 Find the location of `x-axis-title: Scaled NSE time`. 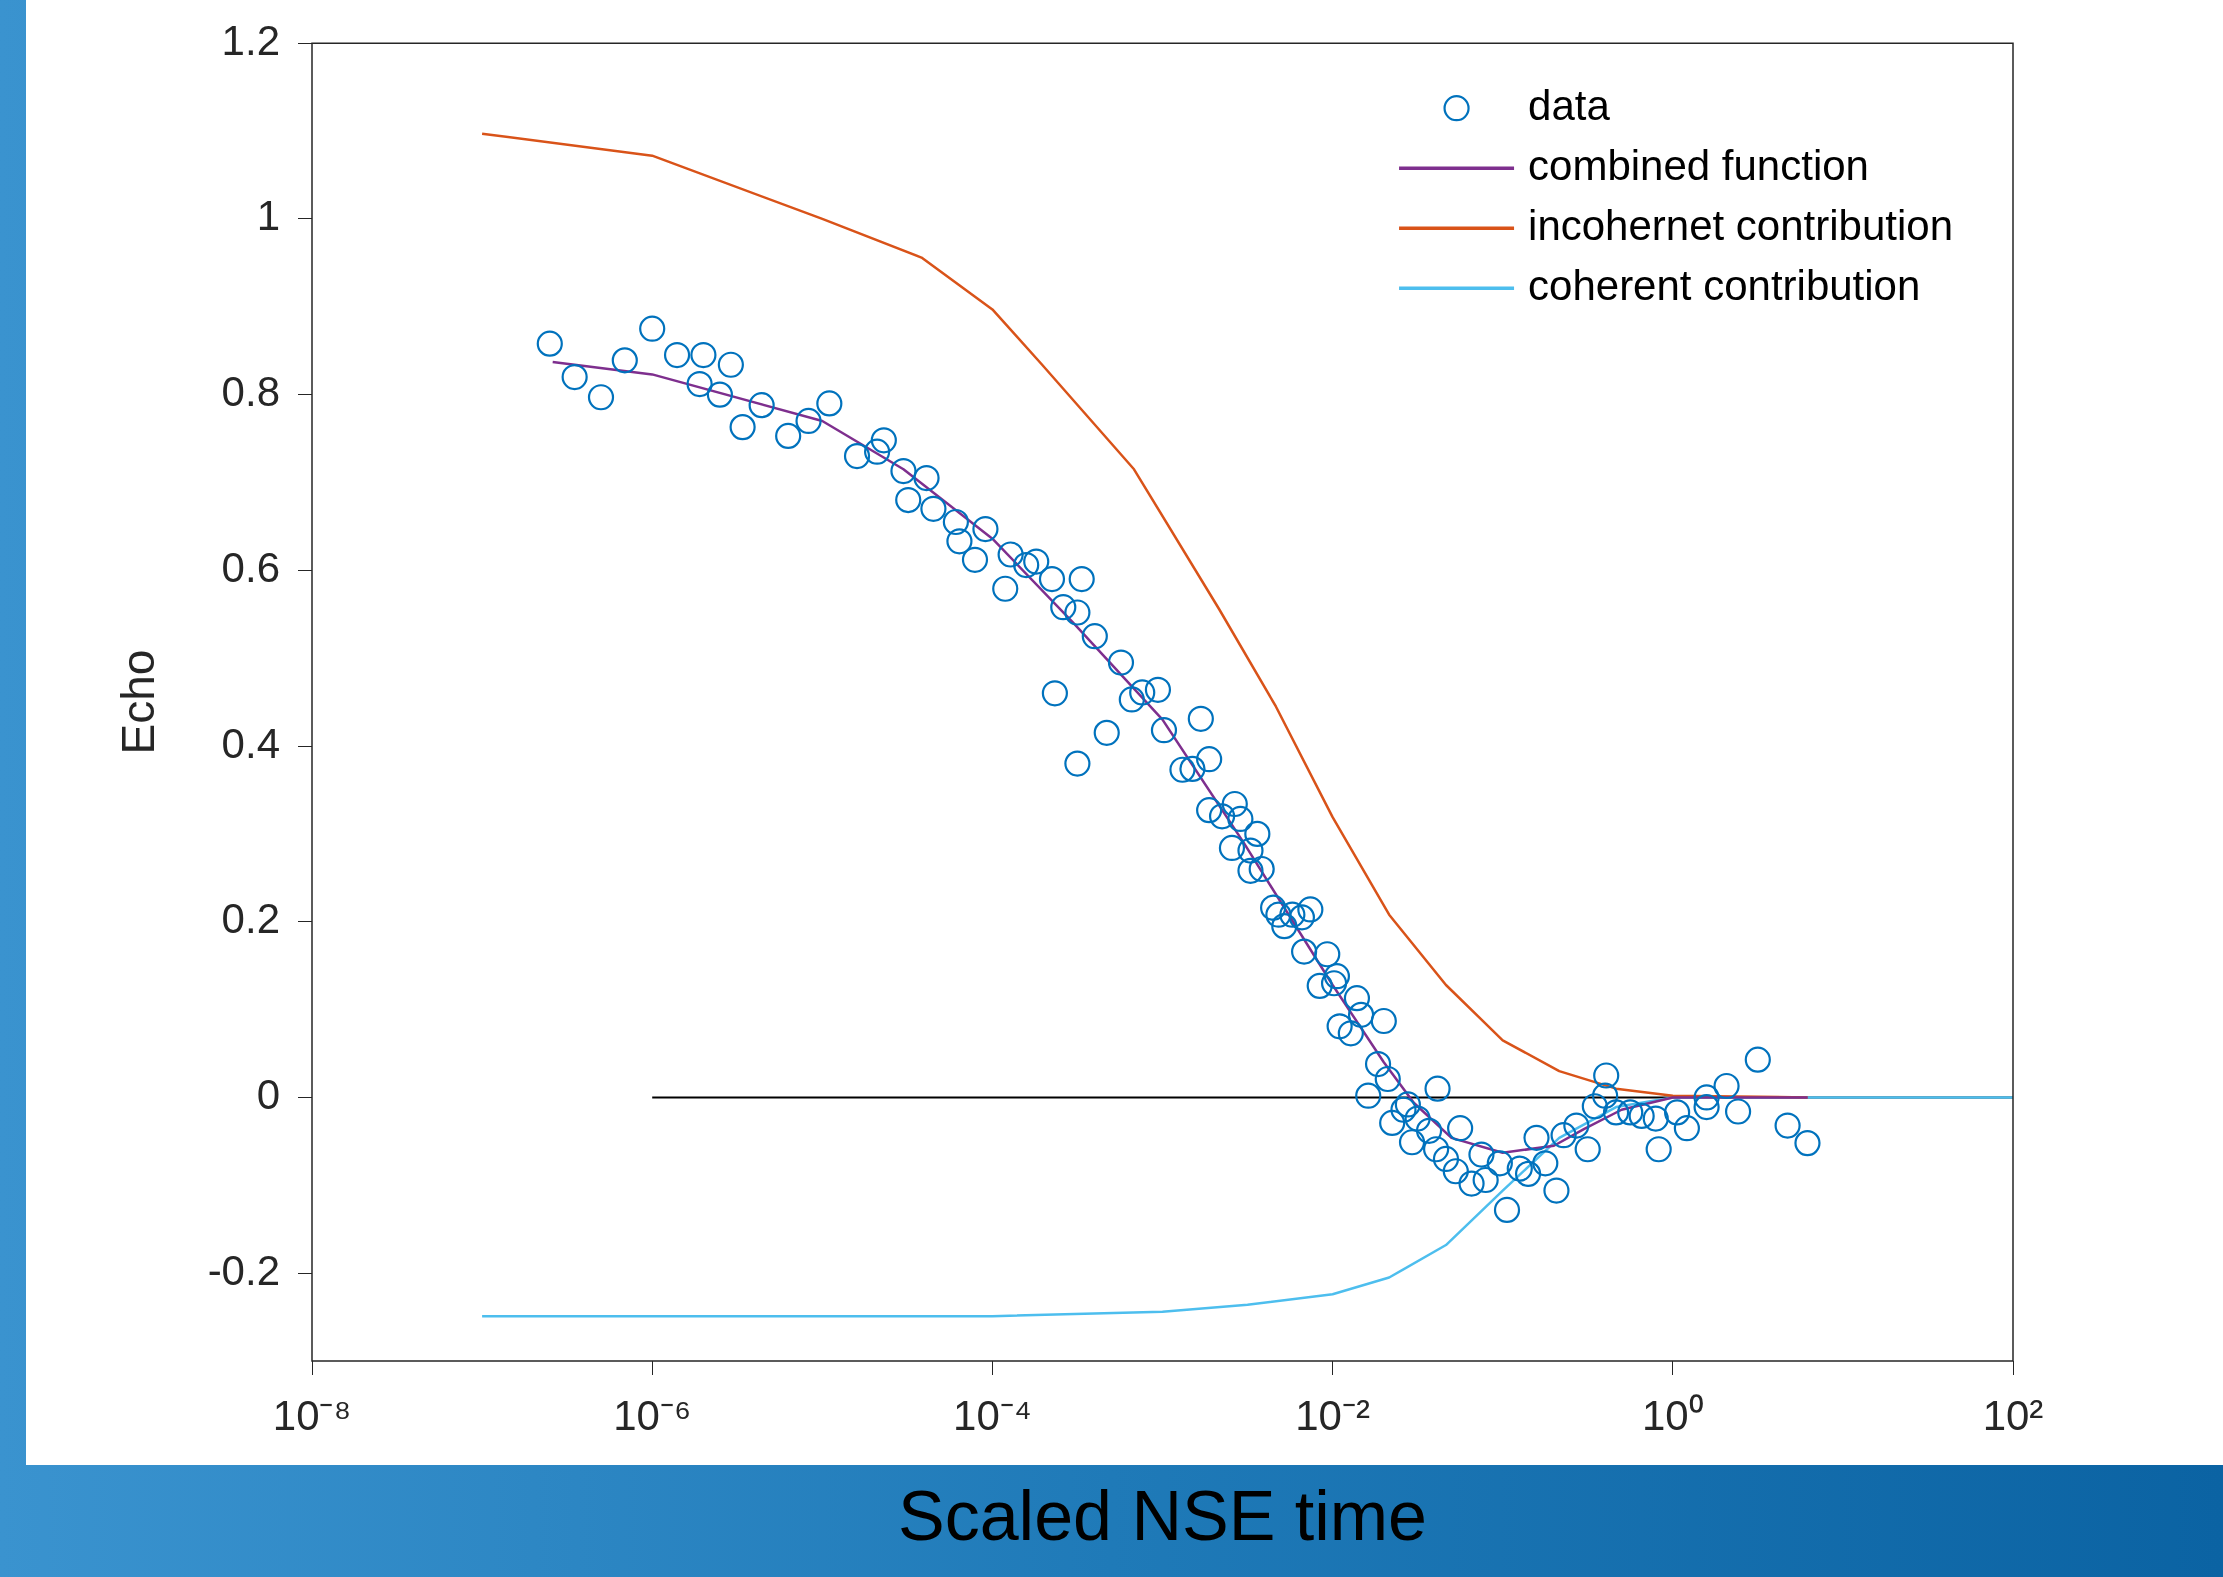

x-axis-title: Scaled NSE time is located at coordinates (1162, 1516).